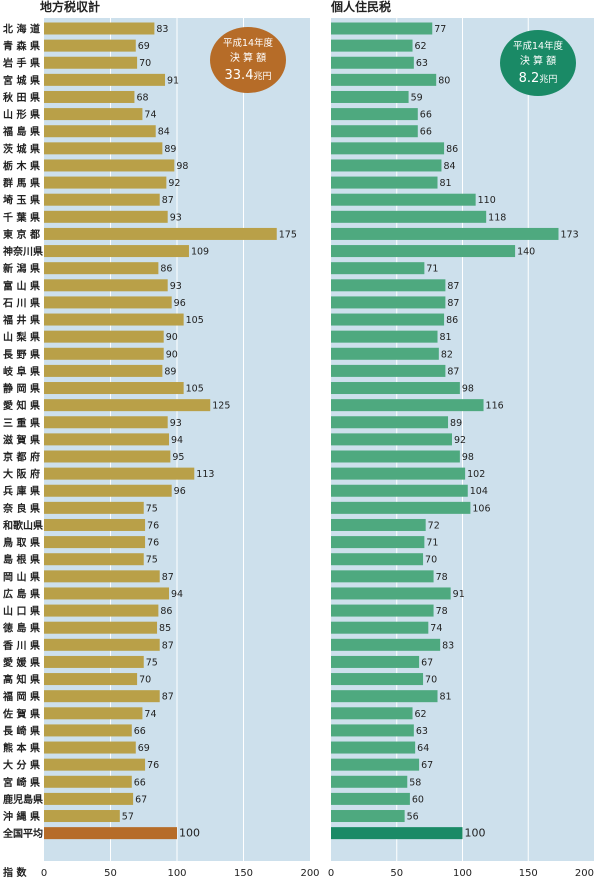 The image size is (600, 879). Describe the element at coordinates (418, 799) in the screenshot. I see `value-label: 60` at that location.